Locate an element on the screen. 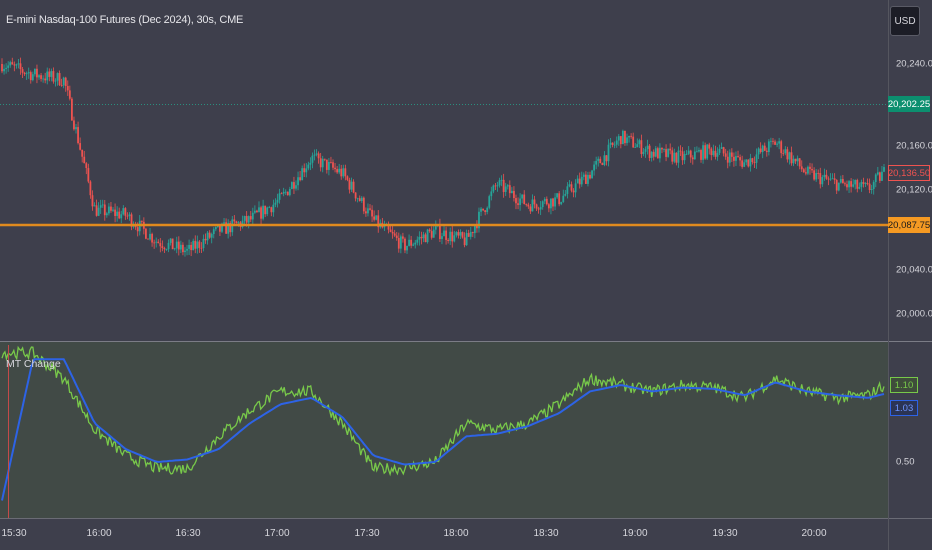  time-label: 20:00 is located at coordinates (814, 533).